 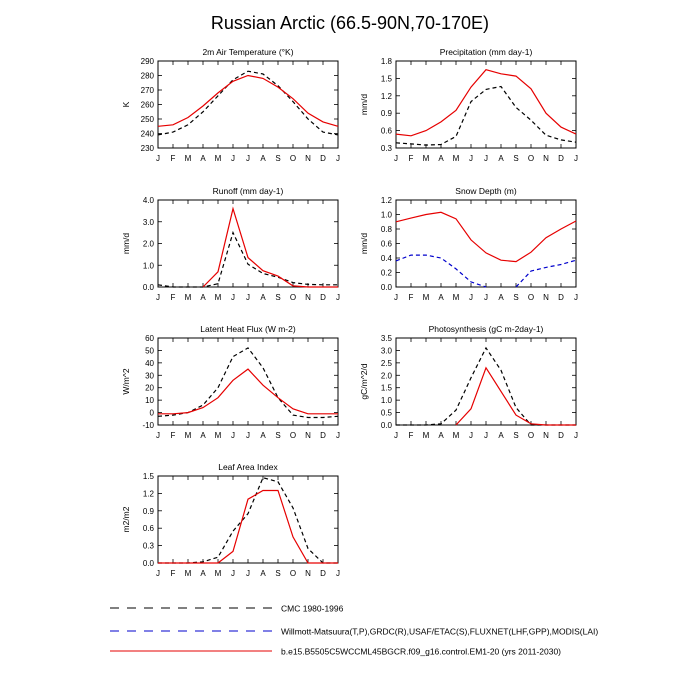 I want to click on y-tick-label: 1.2, so click(x=387, y=200).